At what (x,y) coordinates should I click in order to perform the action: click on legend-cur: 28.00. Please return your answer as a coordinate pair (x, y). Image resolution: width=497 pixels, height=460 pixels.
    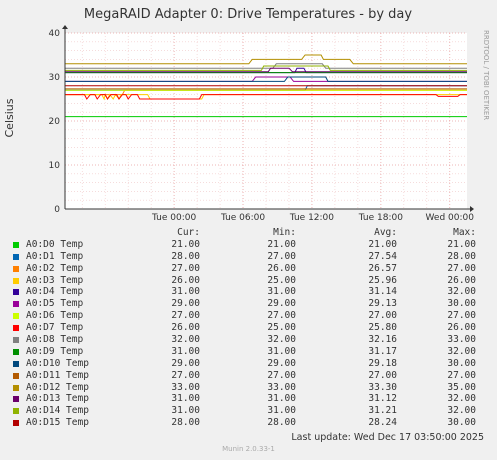
    Looking at the image, I should click on (185, 256).